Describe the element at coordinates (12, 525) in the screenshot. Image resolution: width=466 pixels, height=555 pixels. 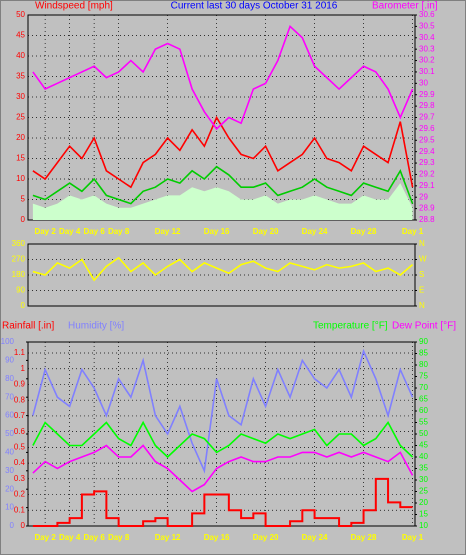
I see `y3-tick-label: 0` at that location.